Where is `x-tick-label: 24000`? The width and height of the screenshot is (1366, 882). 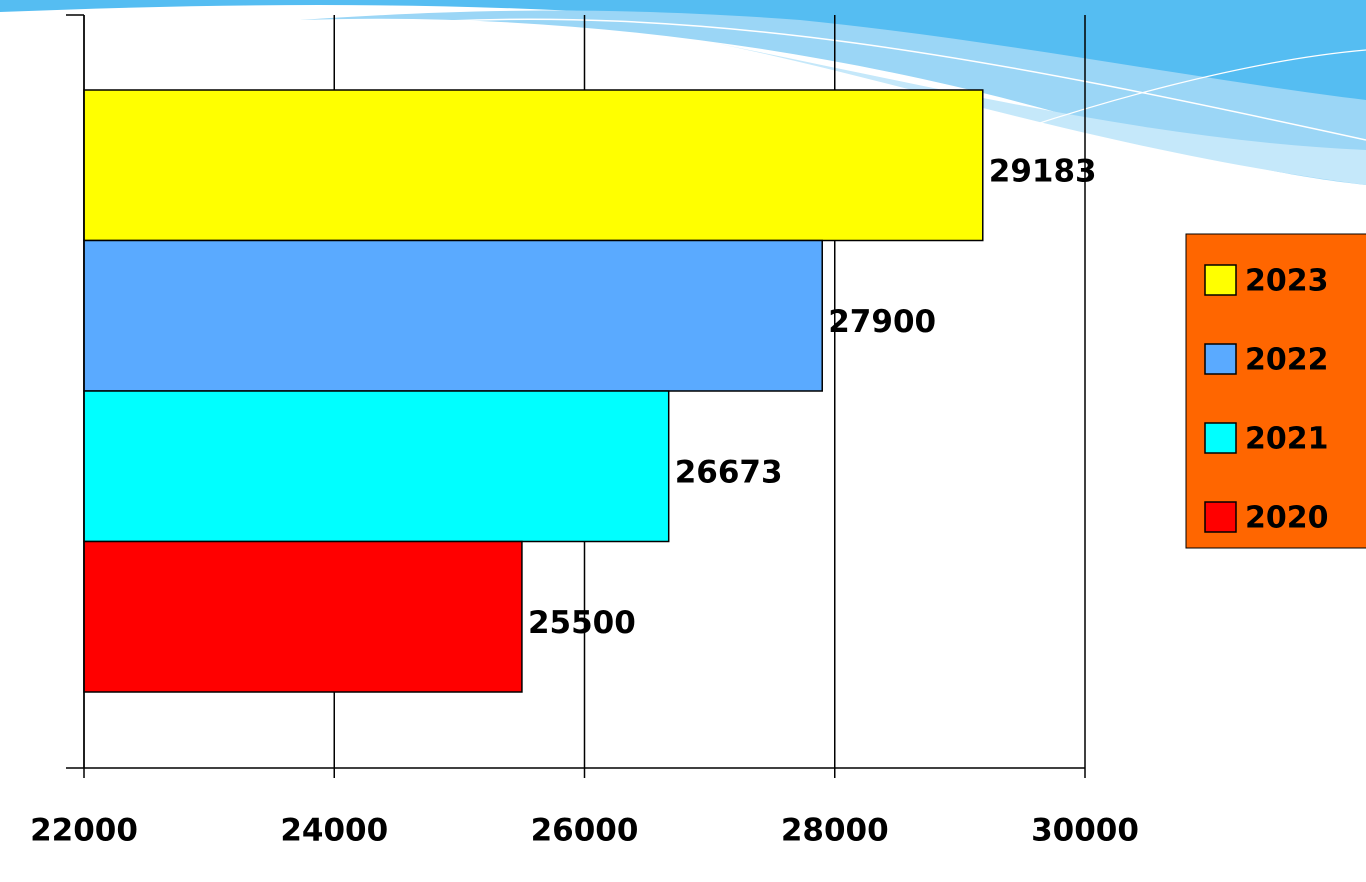 x-tick-label: 24000 is located at coordinates (334, 831).